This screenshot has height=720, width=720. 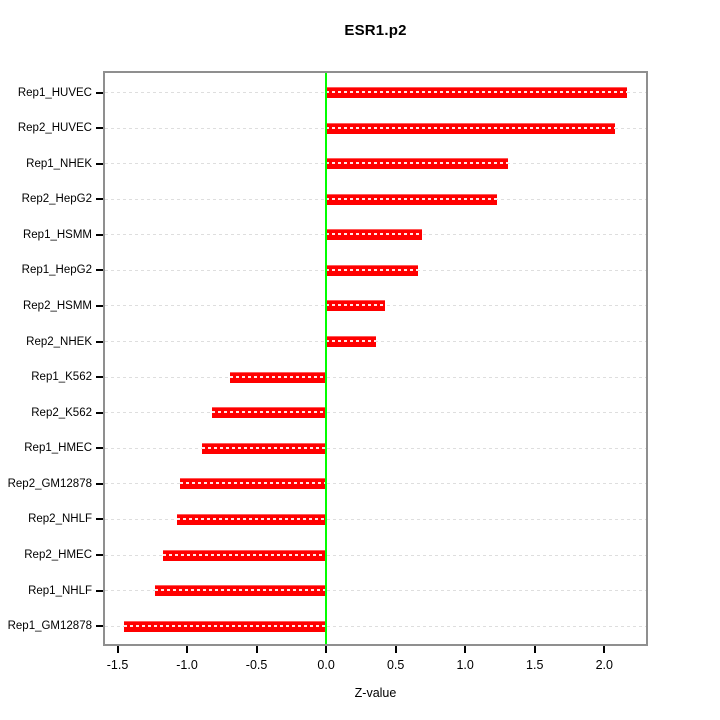 I want to click on x-axis-title: Z-value, so click(x=375, y=693).